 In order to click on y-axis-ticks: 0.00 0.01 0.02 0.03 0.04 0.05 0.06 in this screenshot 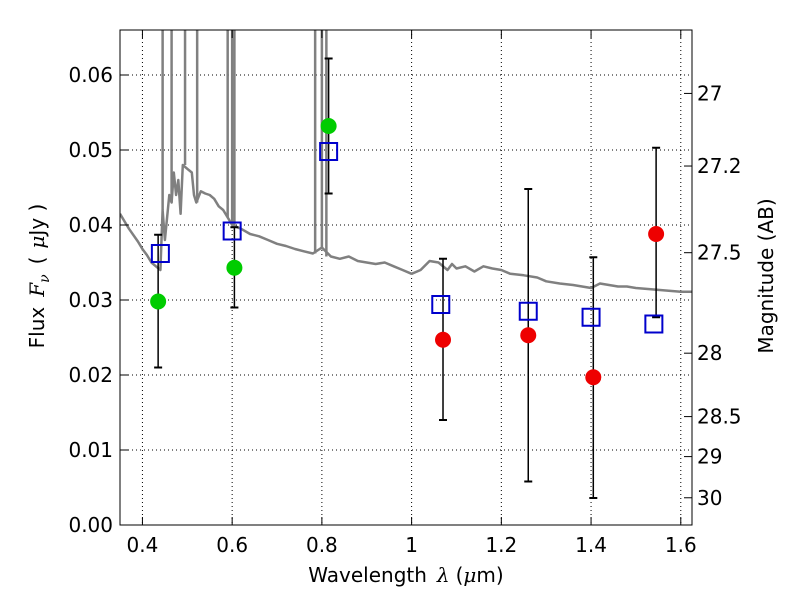, I will do `click(98, 300)`.